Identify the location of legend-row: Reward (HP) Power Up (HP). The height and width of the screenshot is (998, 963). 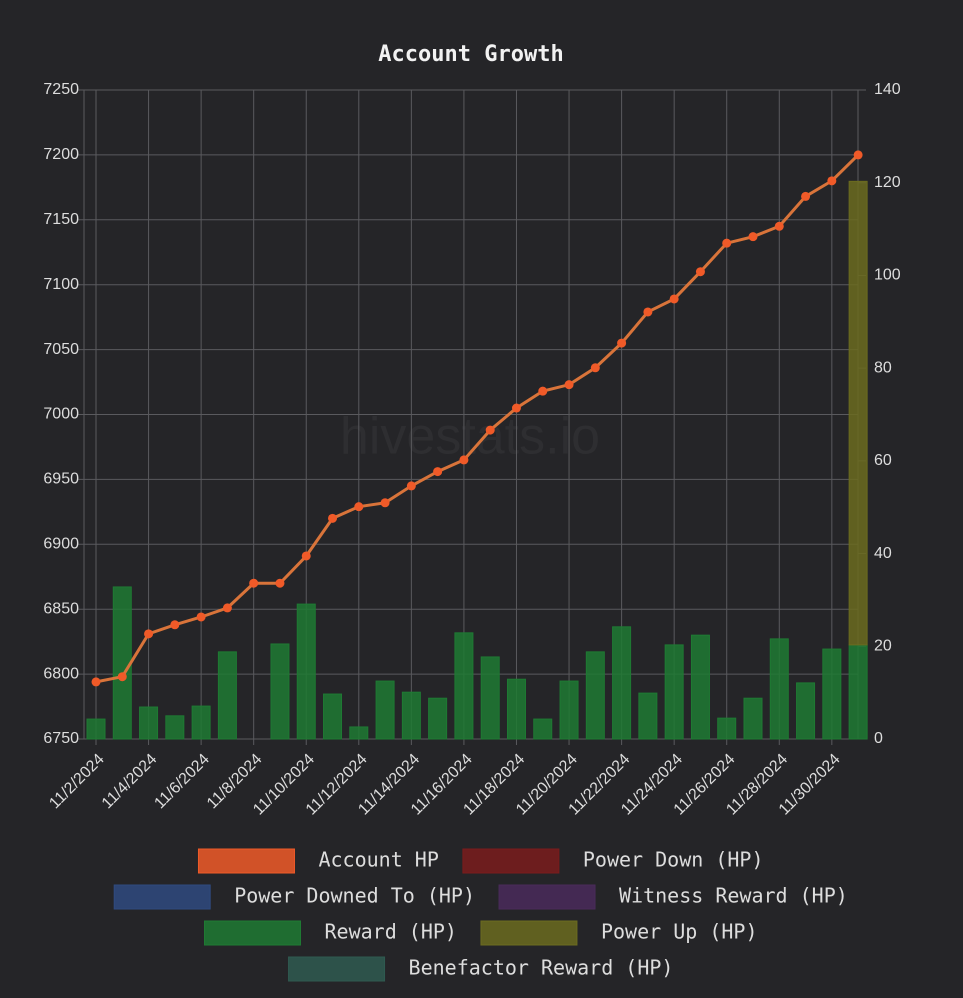
(481, 933).